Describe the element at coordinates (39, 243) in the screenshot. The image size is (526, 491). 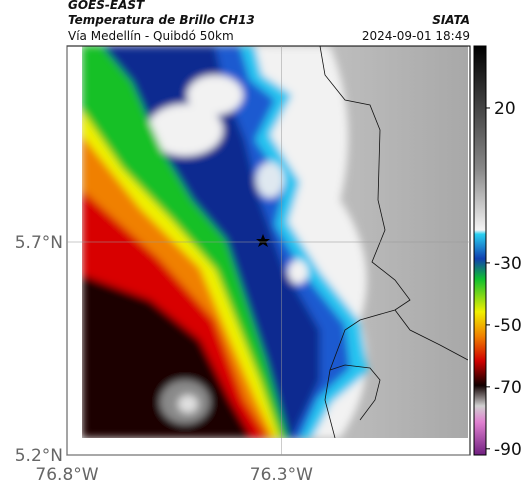
I see `lat-tick-label: 5.7°N` at that location.